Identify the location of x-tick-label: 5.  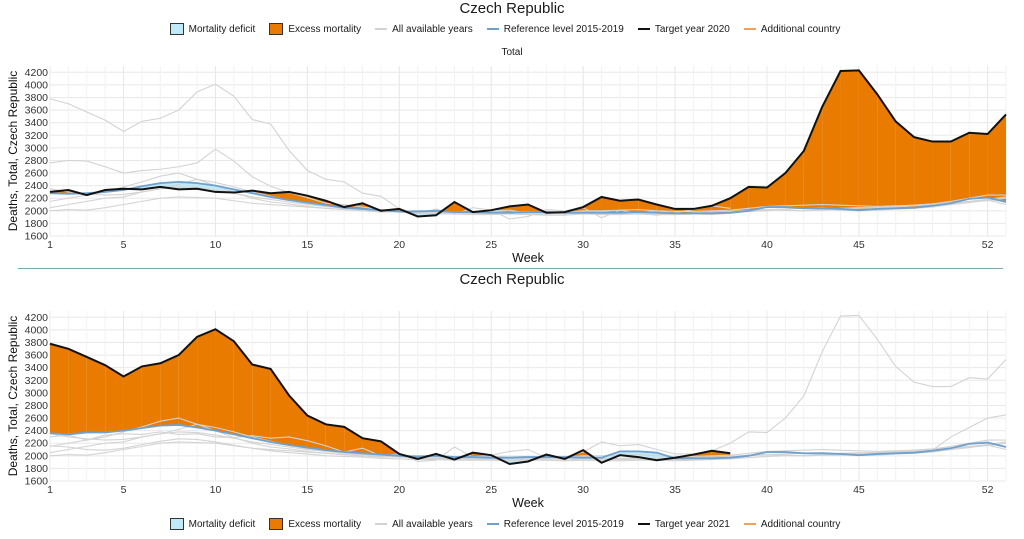
(124, 490).